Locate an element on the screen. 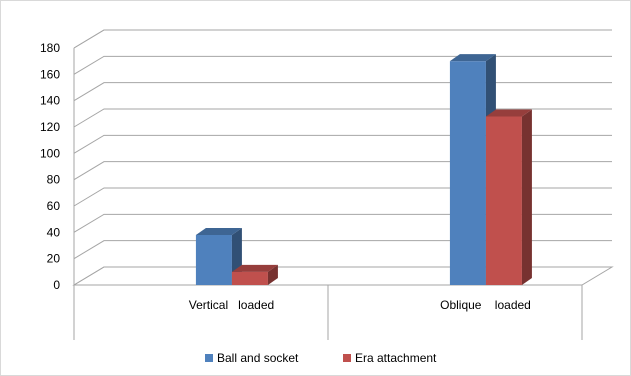 The image size is (631, 376). legend-label-0: Ball and socket is located at coordinates (258, 358).